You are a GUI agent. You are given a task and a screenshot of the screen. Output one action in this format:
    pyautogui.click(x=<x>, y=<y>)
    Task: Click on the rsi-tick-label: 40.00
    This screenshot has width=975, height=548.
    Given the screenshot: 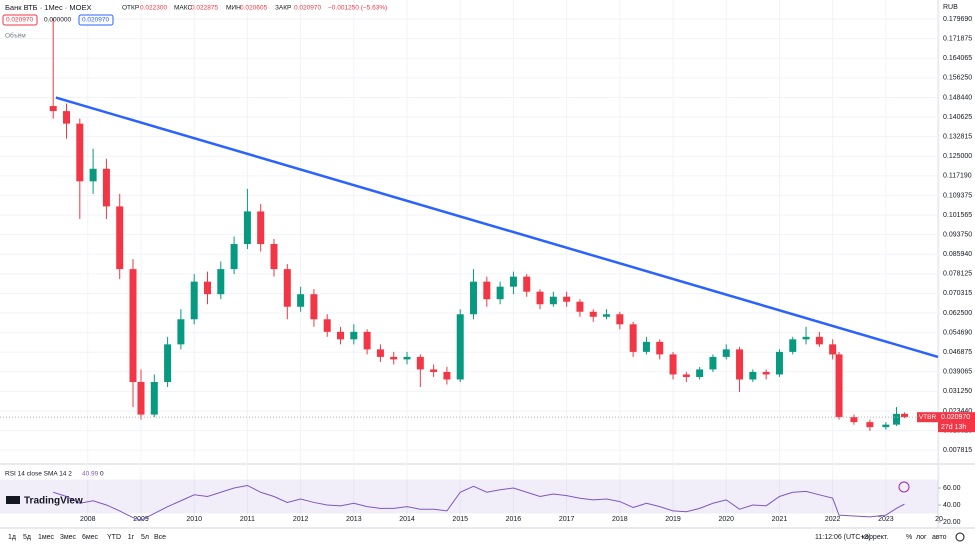 What is the action you would take?
    pyautogui.click(x=952, y=505)
    